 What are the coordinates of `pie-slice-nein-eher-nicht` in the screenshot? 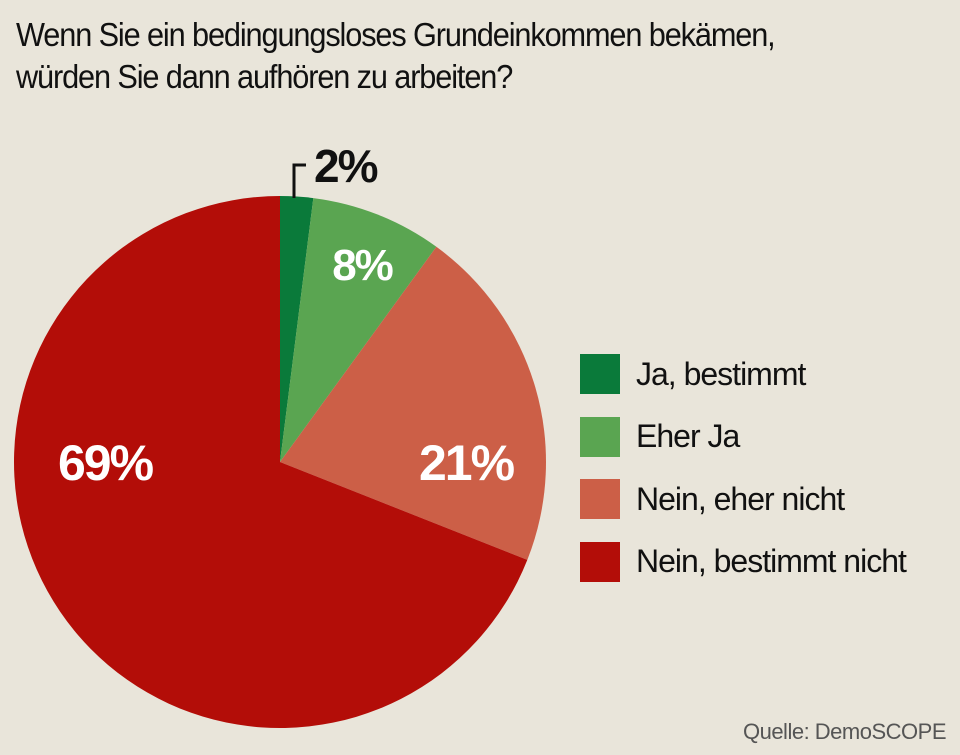 It's located at (413, 403).